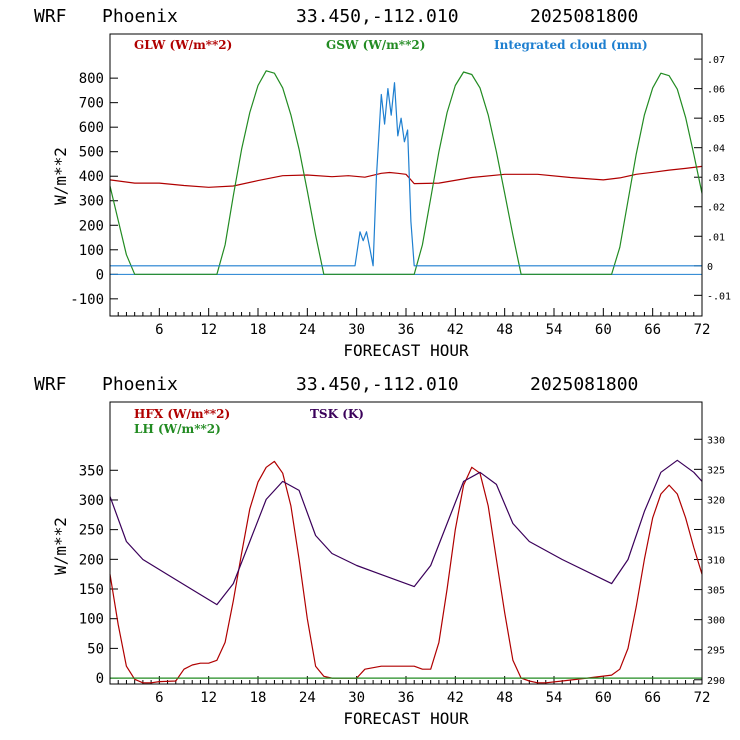  I want to click on y-tick-label-0-1: 0, so click(100, 275).